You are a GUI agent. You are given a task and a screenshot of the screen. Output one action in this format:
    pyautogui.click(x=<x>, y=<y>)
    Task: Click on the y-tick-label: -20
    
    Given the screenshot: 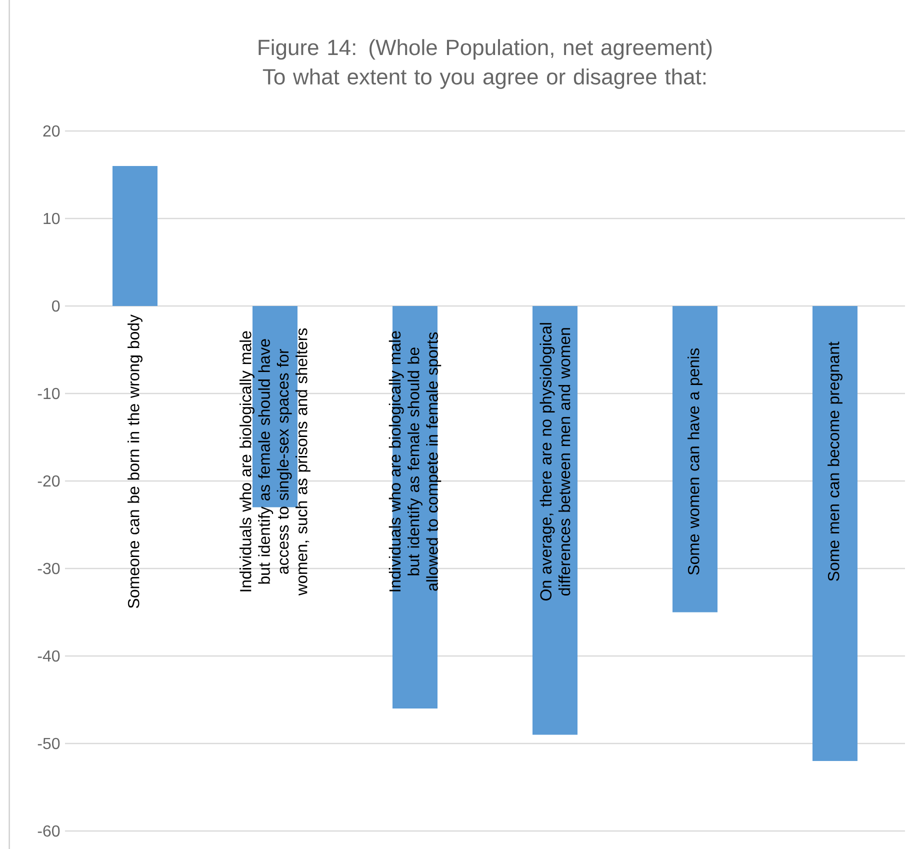 What is the action you would take?
    pyautogui.click(x=49, y=481)
    